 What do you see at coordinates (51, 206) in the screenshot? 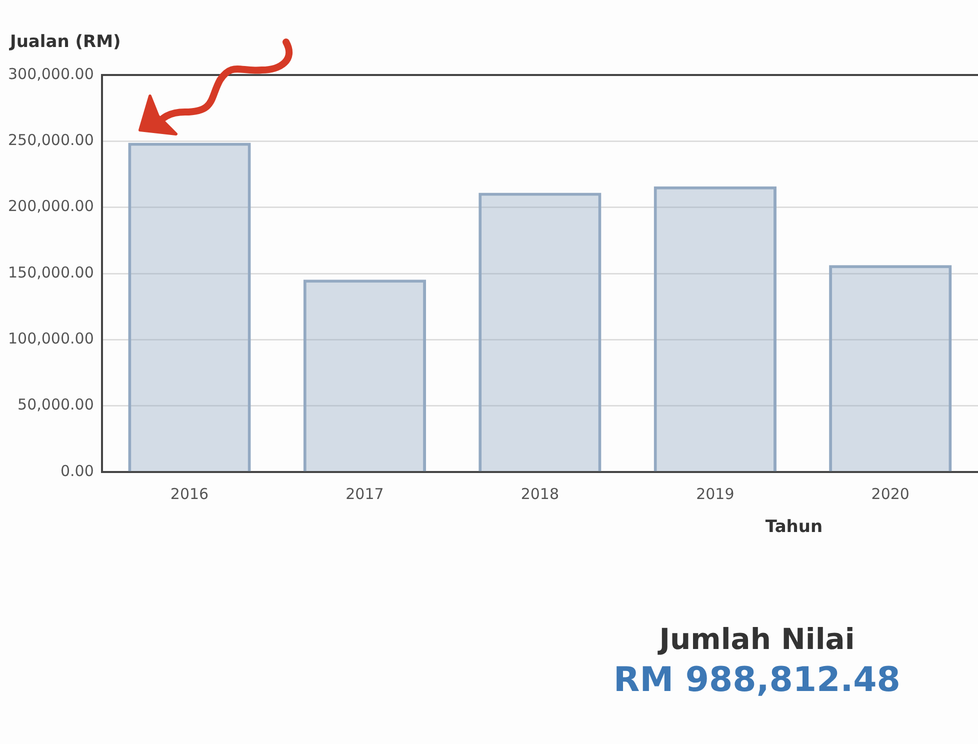
I see `y-tick-label: 200,000.00` at bounding box center [51, 206].